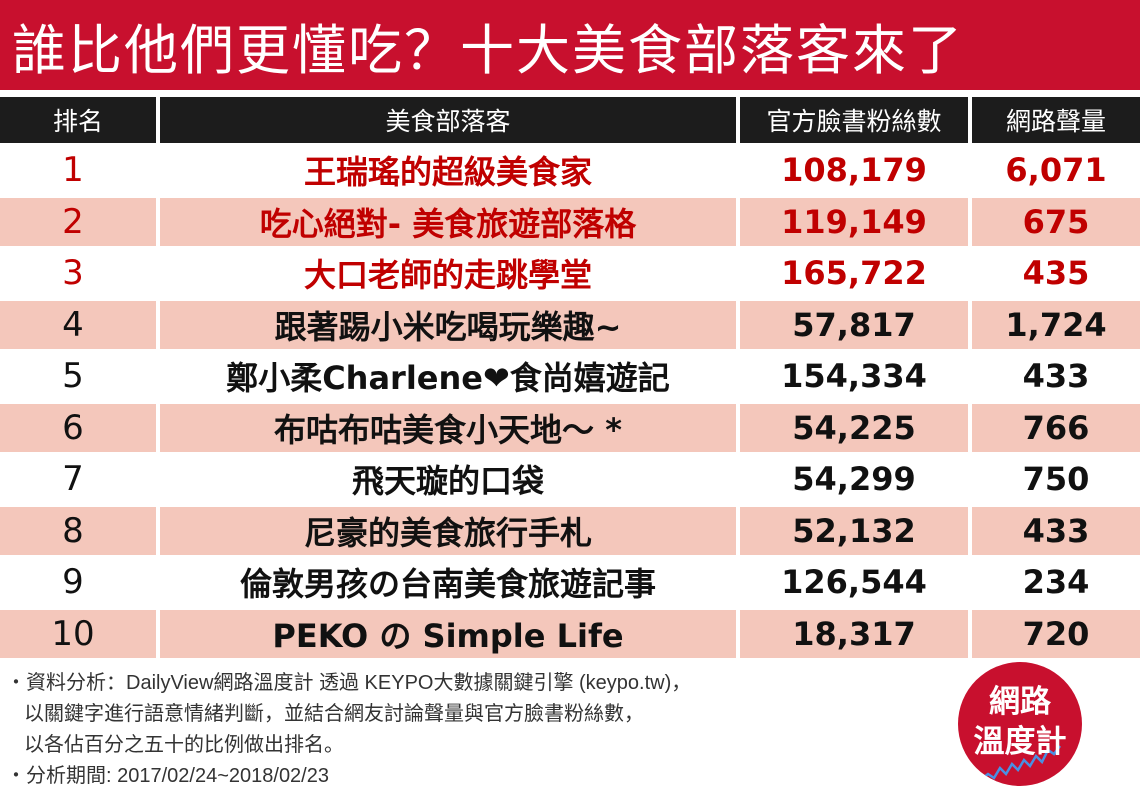 The image size is (1140, 800). Describe the element at coordinates (1056, 221) in the screenshot. I see `volume-cell: 675` at that location.